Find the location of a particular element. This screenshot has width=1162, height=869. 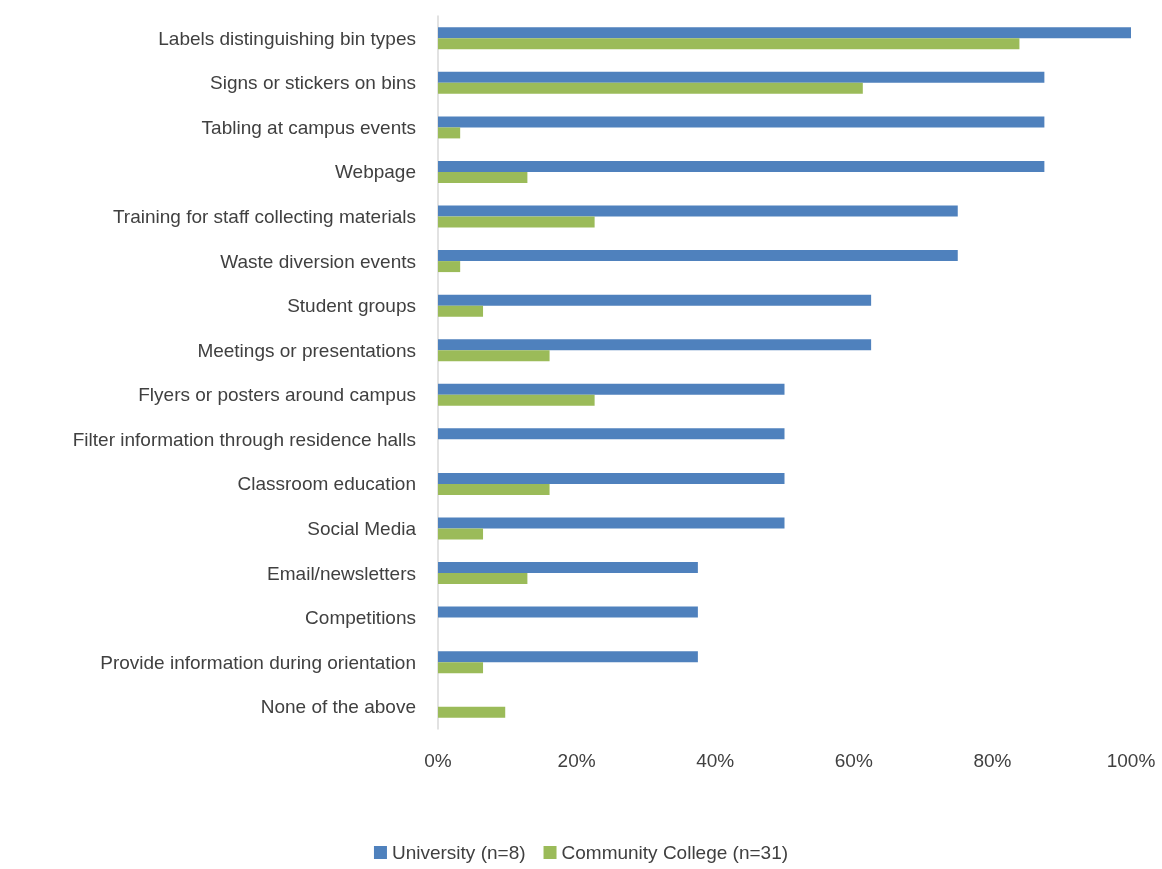

y-tick-label: Social Media is located at coordinates (362, 528).